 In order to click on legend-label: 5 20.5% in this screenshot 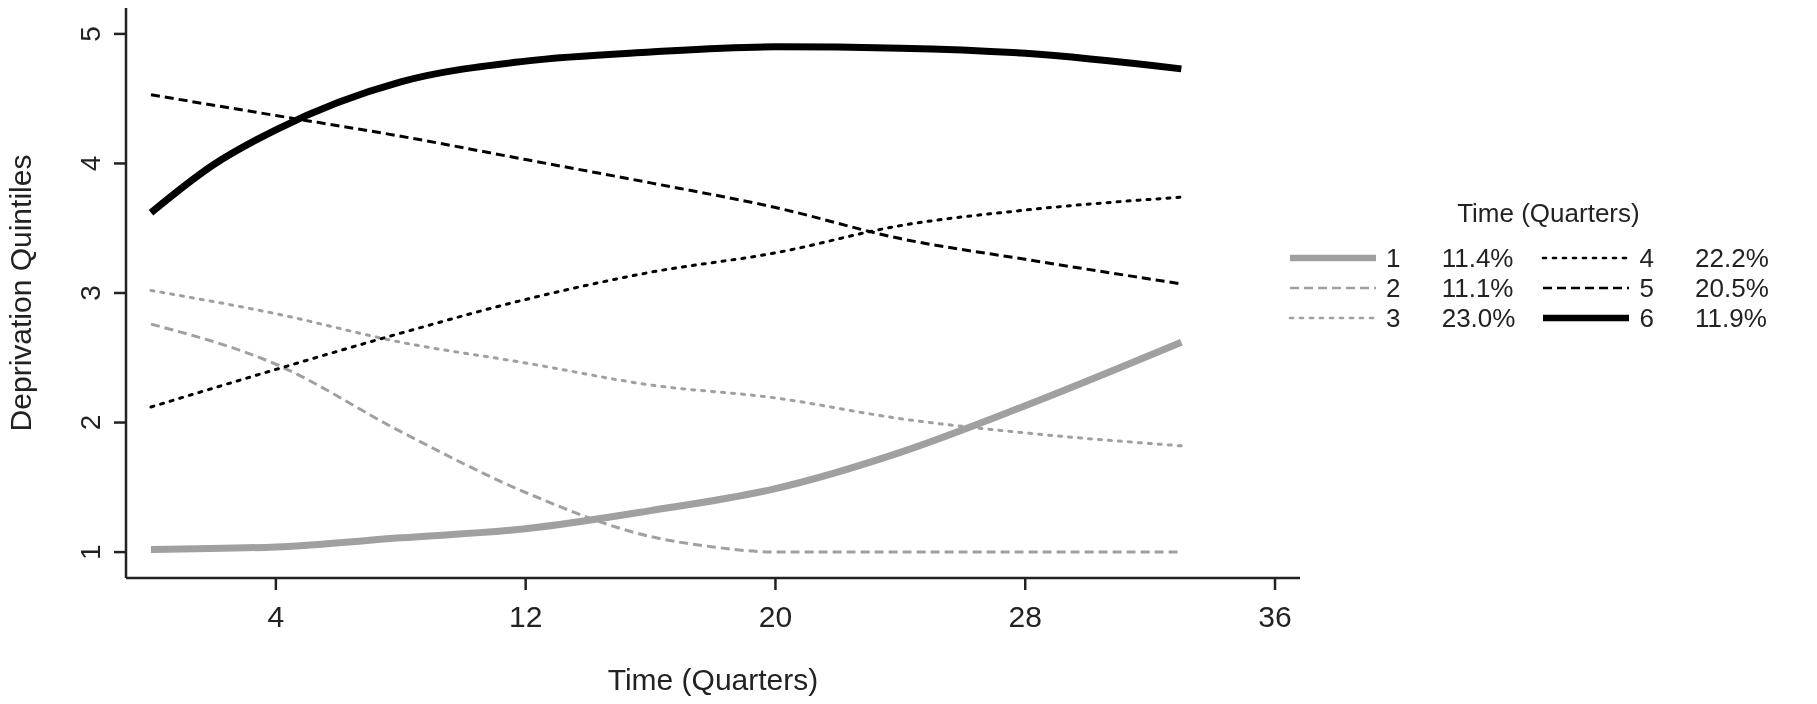, I will do `click(1703, 288)`.